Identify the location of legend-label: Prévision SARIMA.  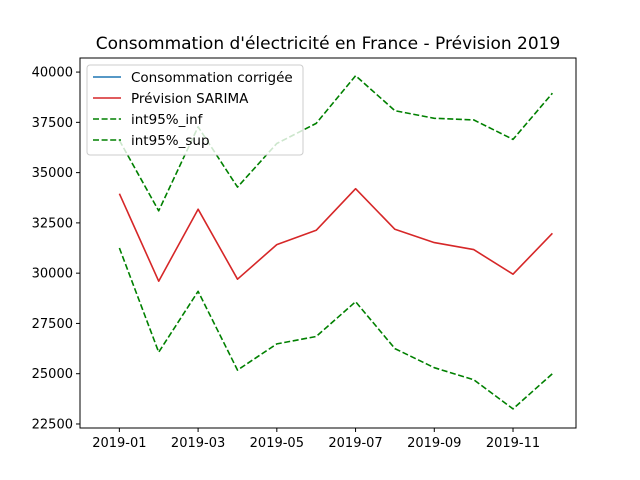
(190, 99).